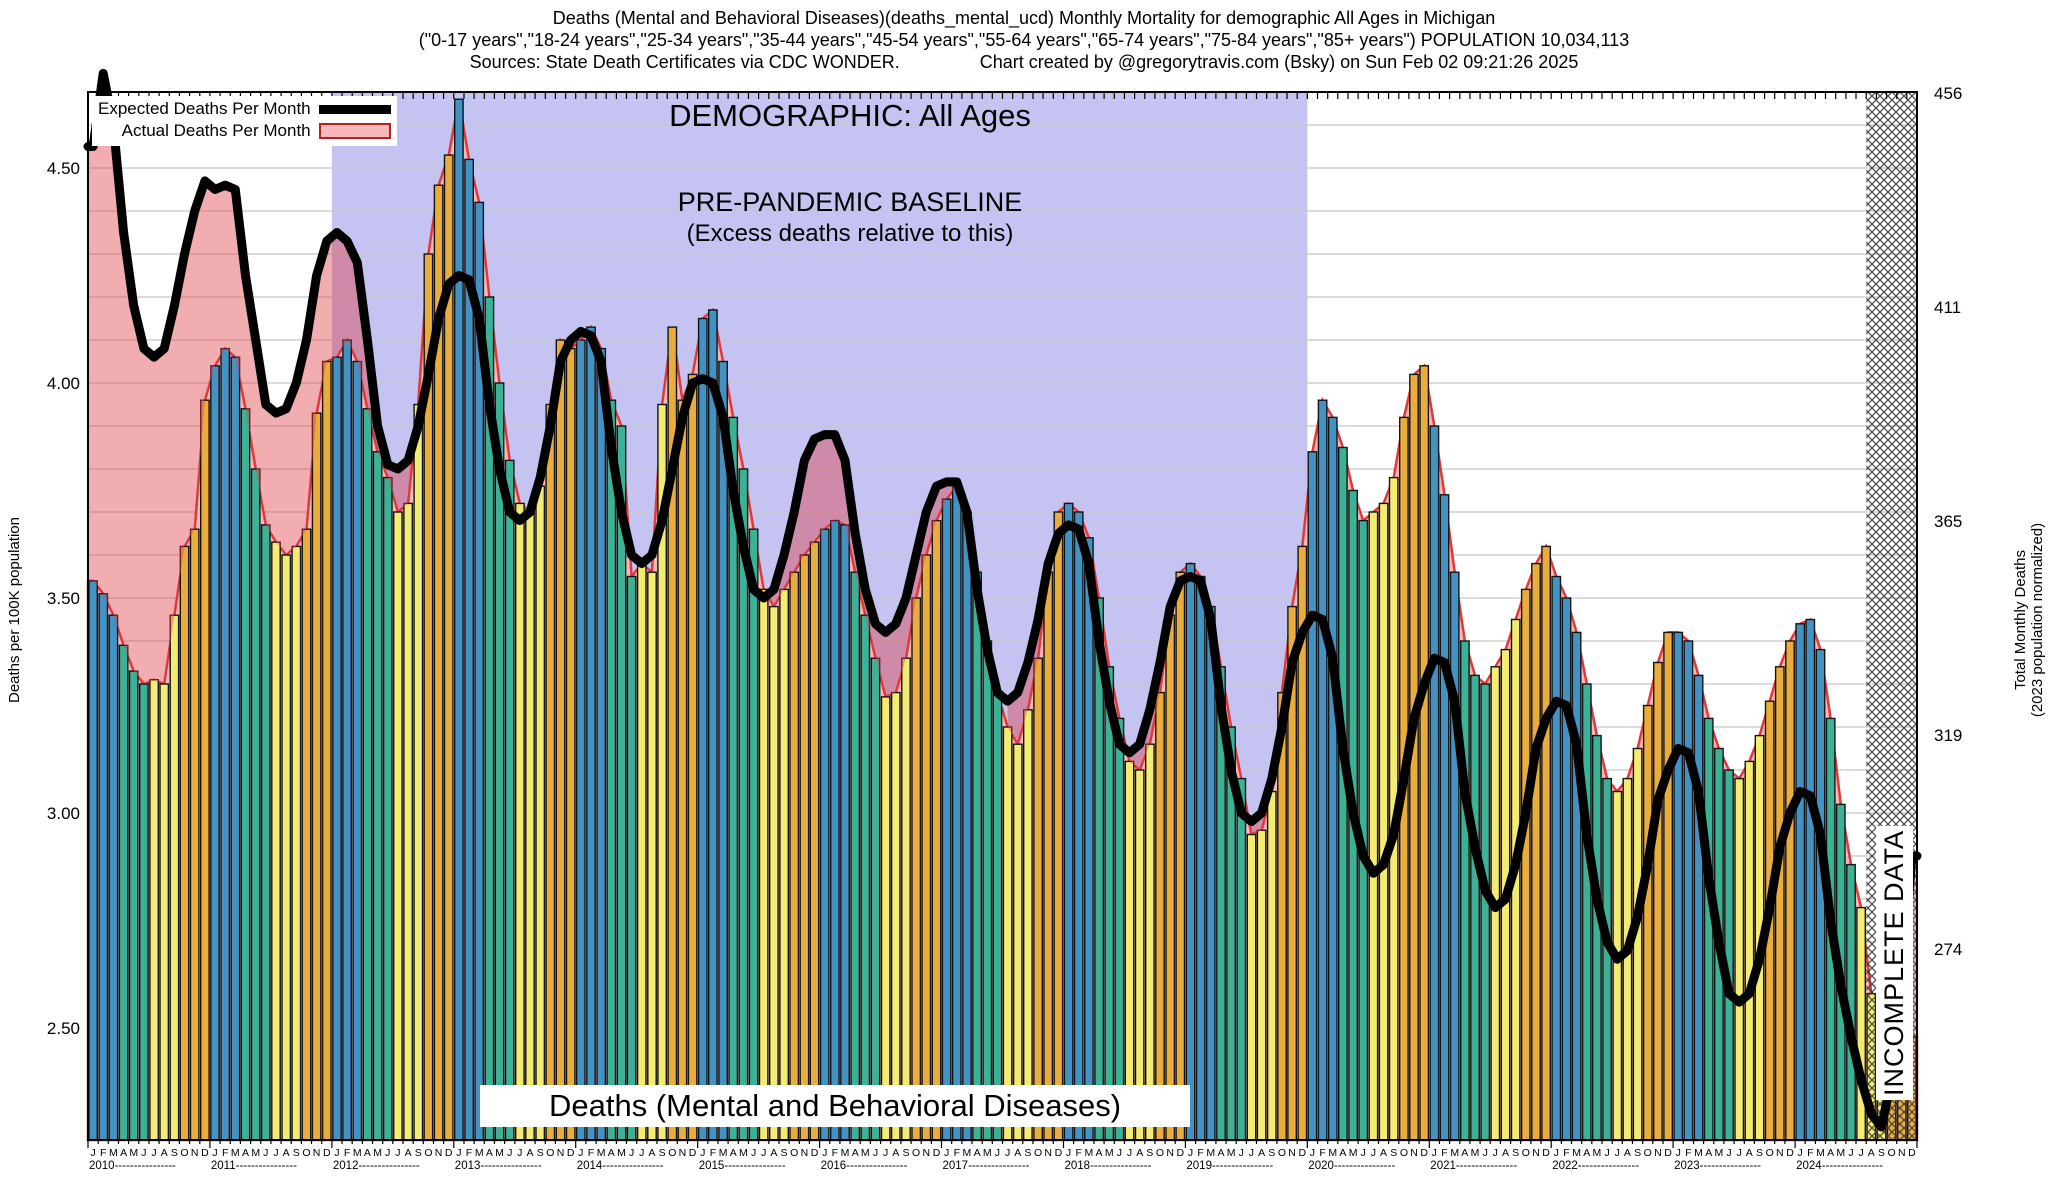 The image size is (2048, 1200). I want to click on series-name-label: Deaths (Mental and Behavioral Diseases), so click(835, 1106).